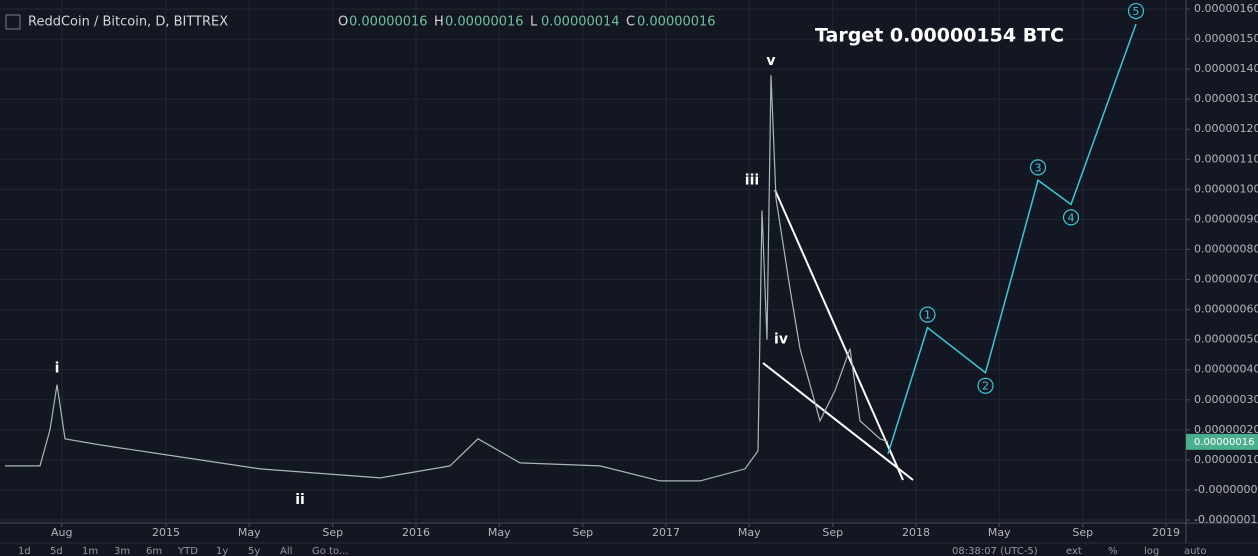 The width and height of the screenshot is (1258, 556). Describe the element at coordinates (838, 421) in the screenshot. I see `wedge-lower-line` at that location.